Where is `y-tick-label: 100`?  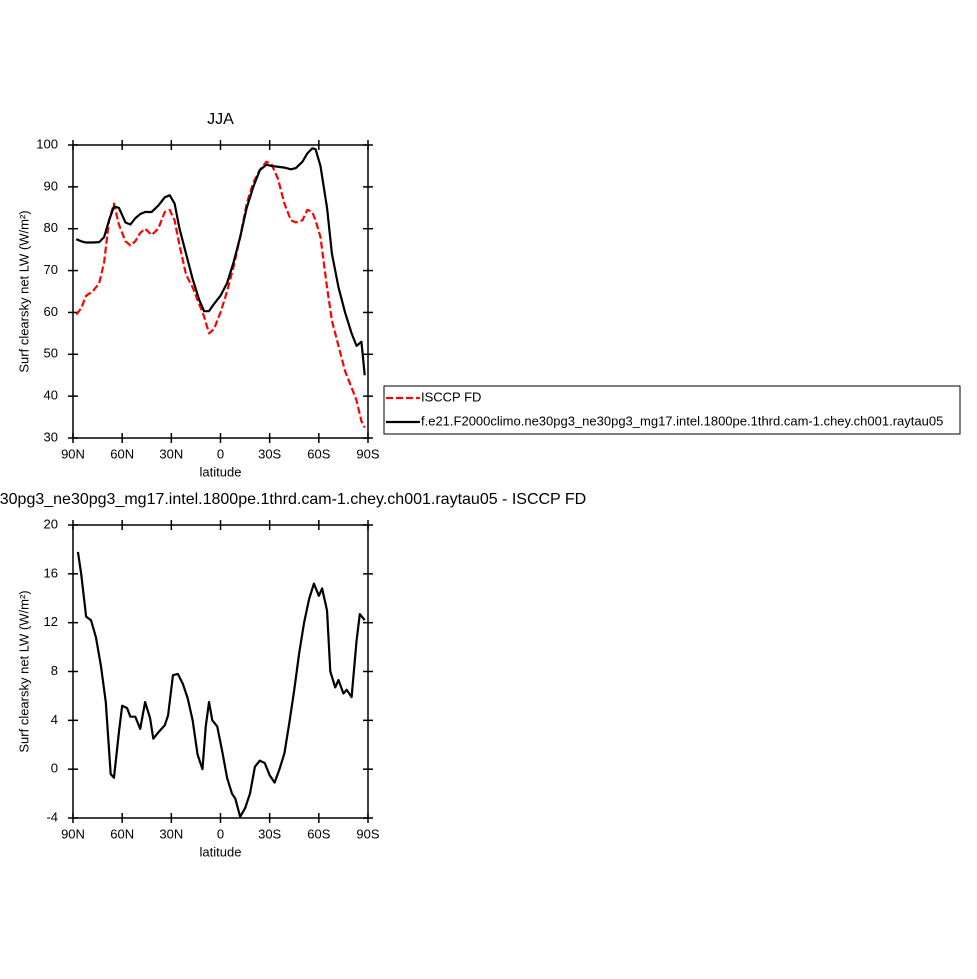
y-tick-label: 100 is located at coordinates (47, 143).